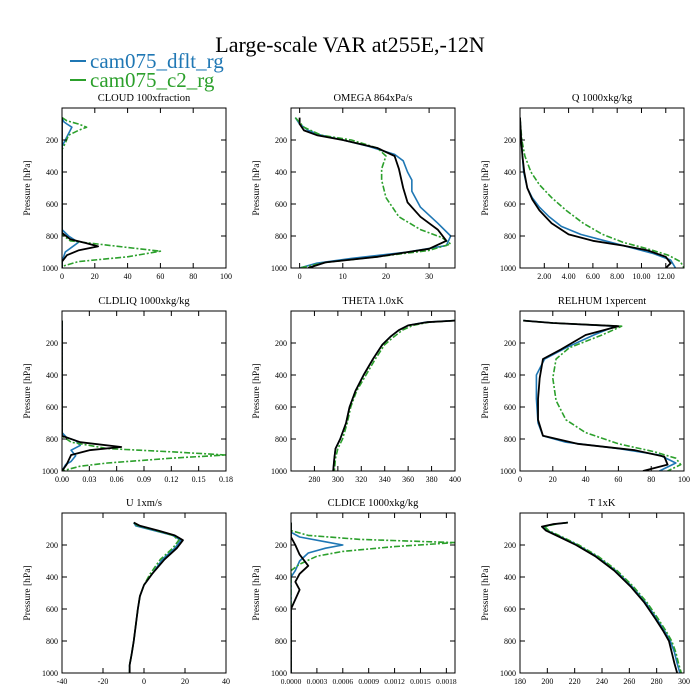 This screenshot has height=700, width=700. What do you see at coordinates (641, 276) in the screenshot?
I see `x-tick-label: 10.00` at bounding box center [641, 276].